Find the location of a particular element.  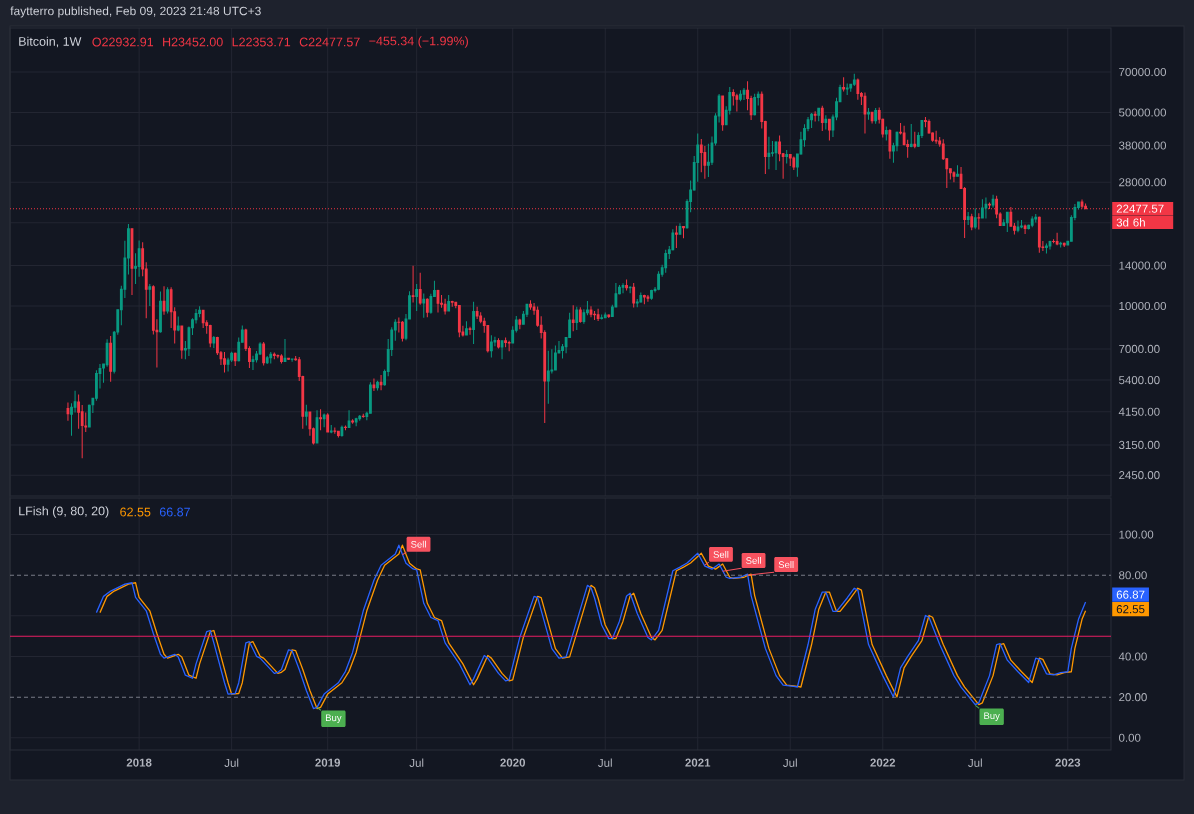

y-tick-label: 28000.00 is located at coordinates (1143, 182).